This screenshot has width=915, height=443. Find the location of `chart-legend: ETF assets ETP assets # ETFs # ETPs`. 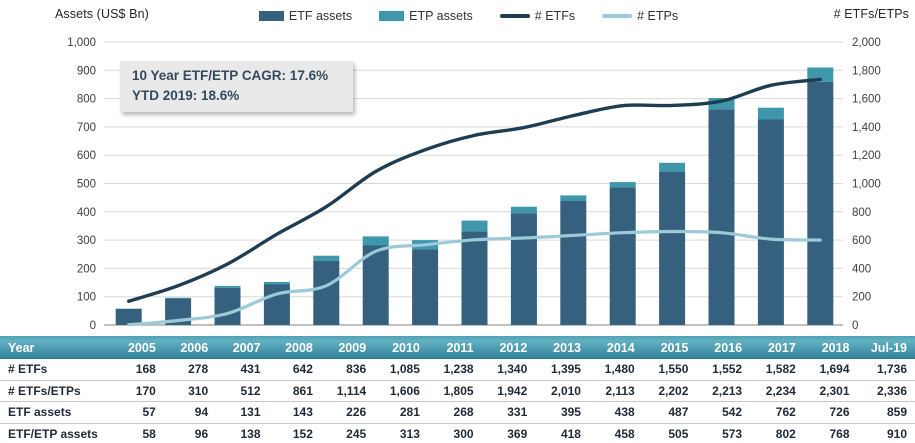

chart-legend: ETF assets ETP assets # ETFs # ETPs is located at coordinates (457, 16).